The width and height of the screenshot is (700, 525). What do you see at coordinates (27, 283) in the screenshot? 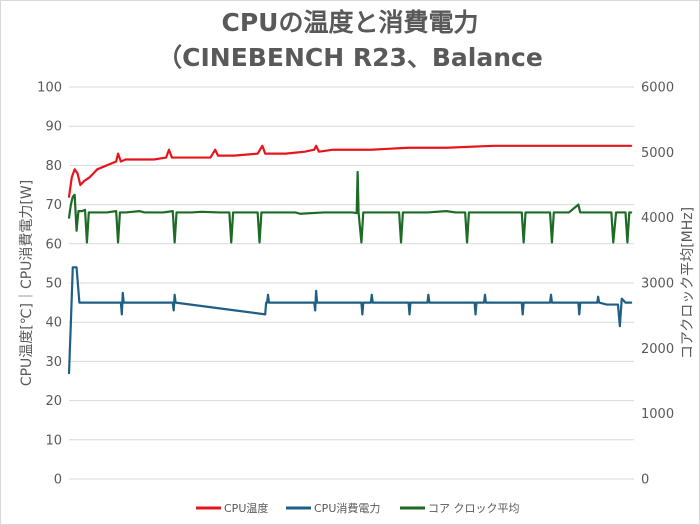
I see `left-axis-title: CPU温度[℃]｜CPU消費電力[W]` at bounding box center [27, 283].